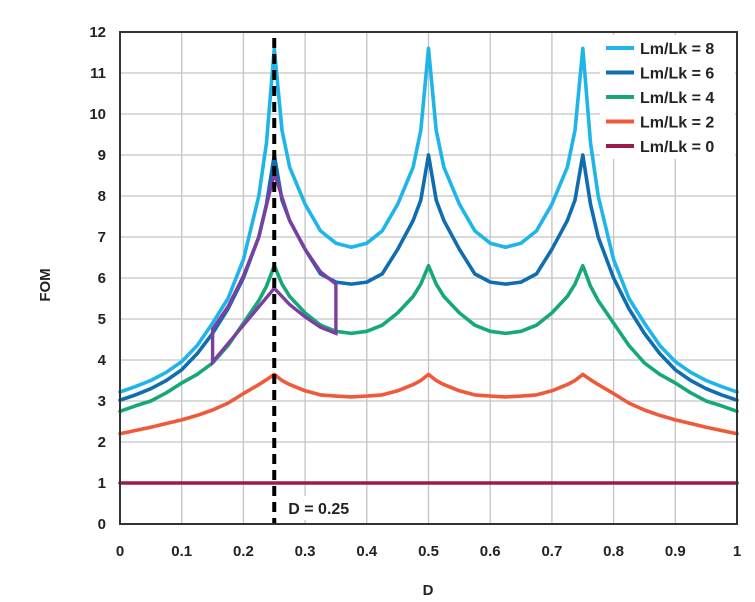  What do you see at coordinates (102, 524) in the screenshot?
I see `y-tick-label: 0` at bounding box center [102, 524].